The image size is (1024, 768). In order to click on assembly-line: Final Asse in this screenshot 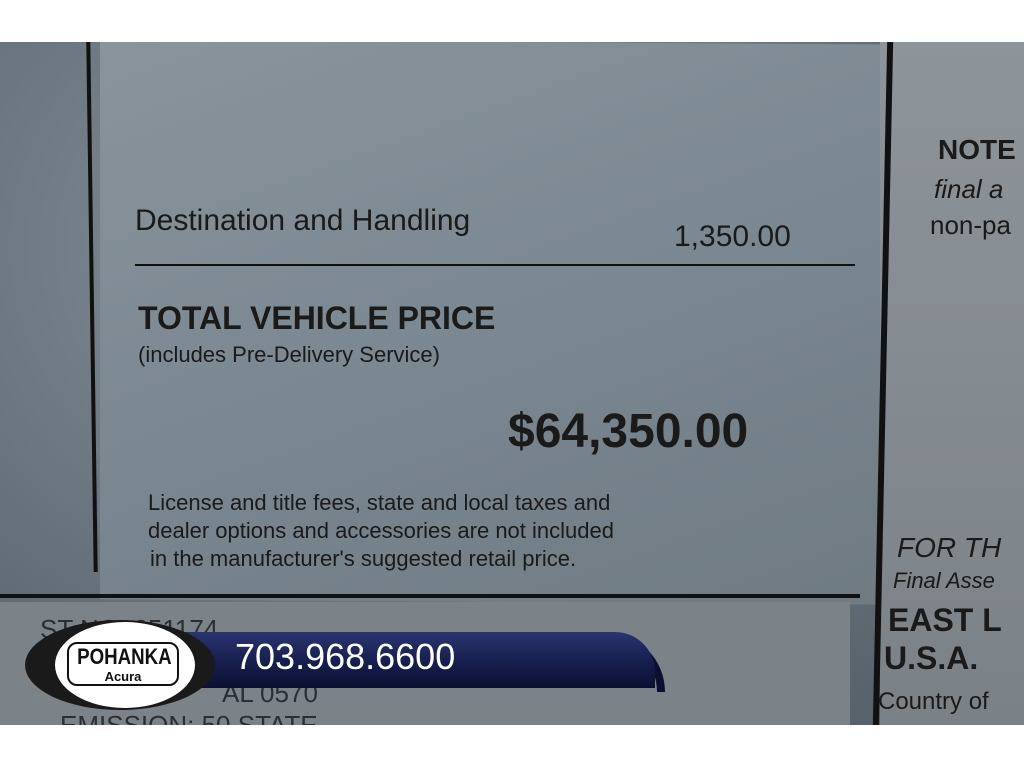, I will do `click(944, 580)`.